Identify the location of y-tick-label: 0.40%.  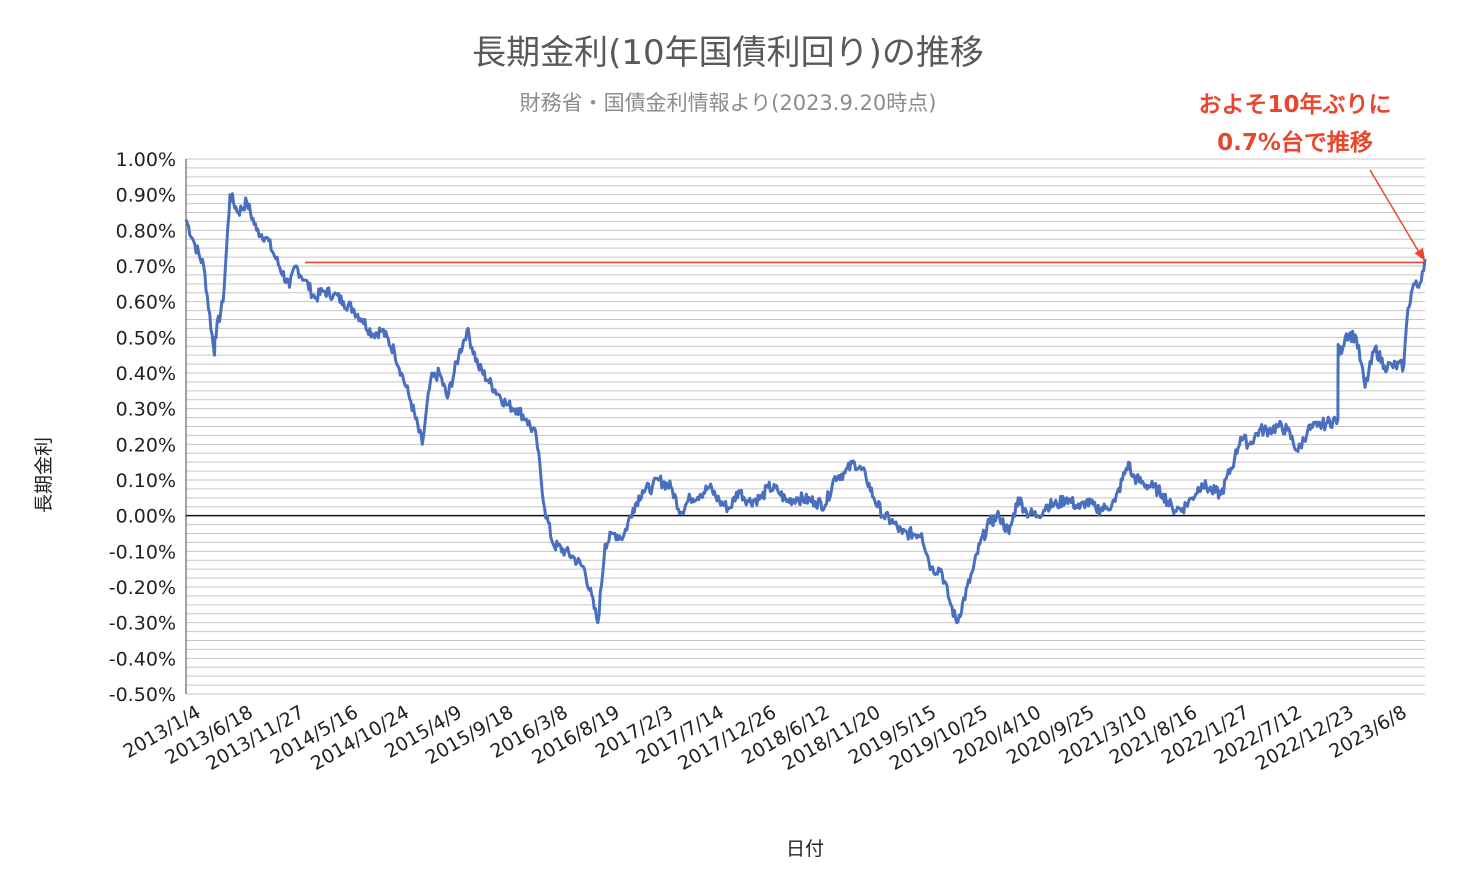
(146, 374).